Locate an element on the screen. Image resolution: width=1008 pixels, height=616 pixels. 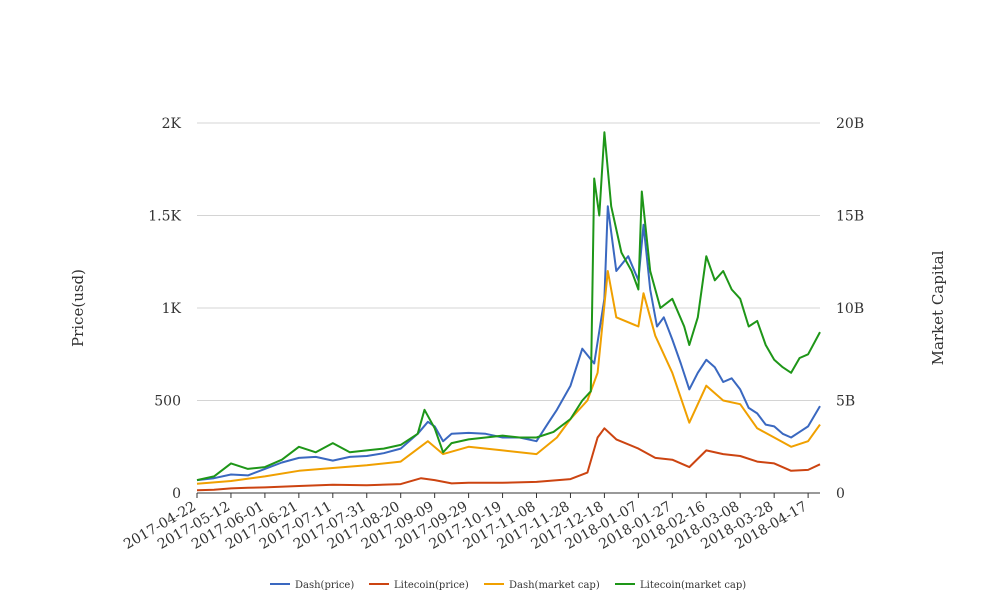
left-tick-label: 0 is located at coordinates (176, 494).